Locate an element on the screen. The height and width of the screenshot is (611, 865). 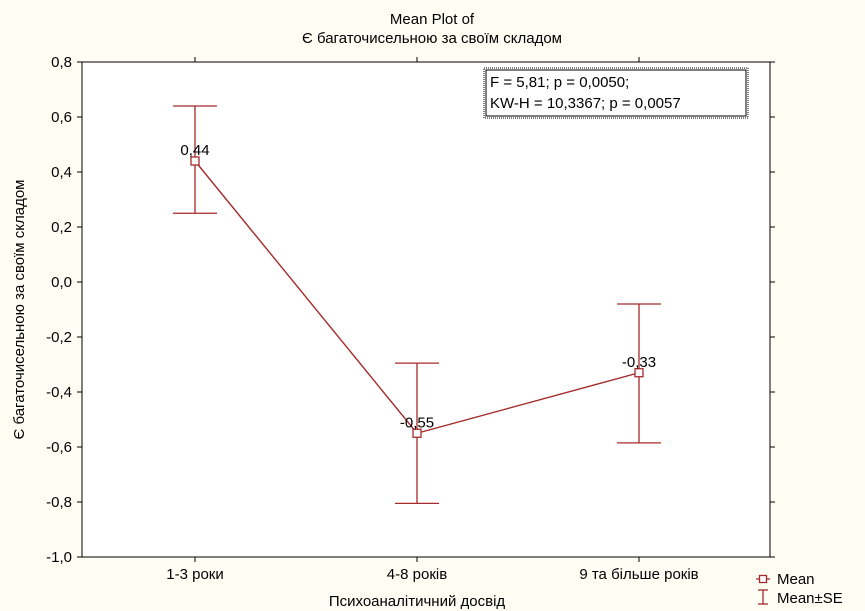
data-label: 0,44 is located at coordinates (194, 150).